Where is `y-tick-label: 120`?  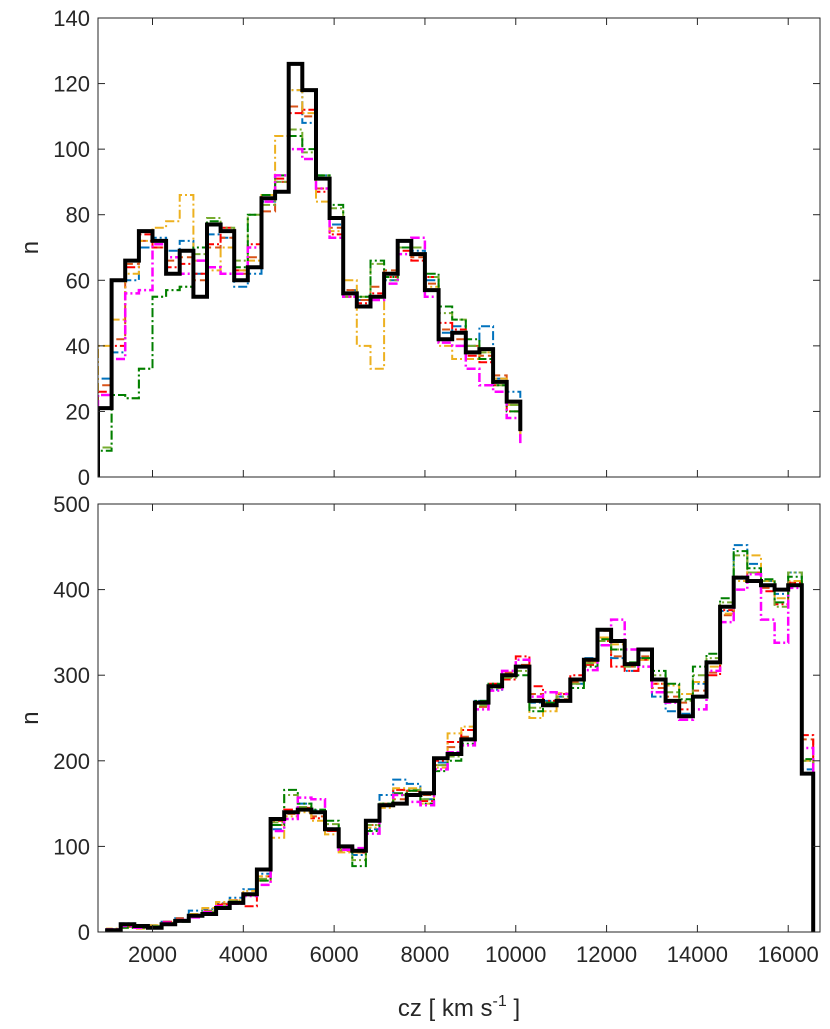 y-tick-label: 120 is located at coordinates (71, 84).